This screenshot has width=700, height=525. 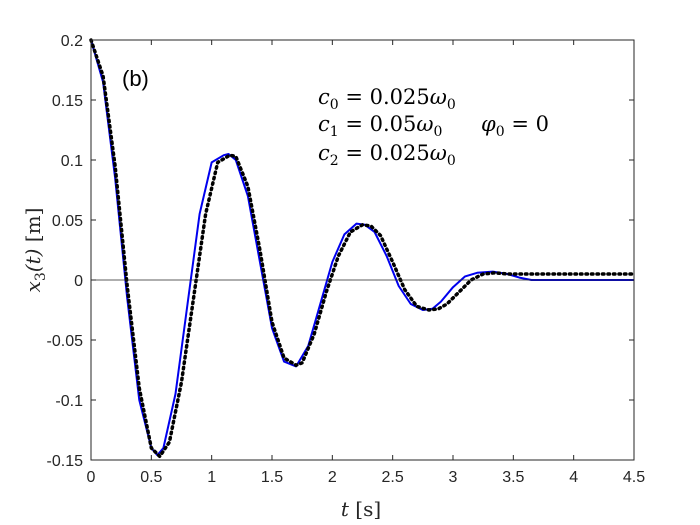 What do you see at coordinates (573, 477) in the screenshot?
I see `x-tick-label: 4` at bounding box center [573, 477].